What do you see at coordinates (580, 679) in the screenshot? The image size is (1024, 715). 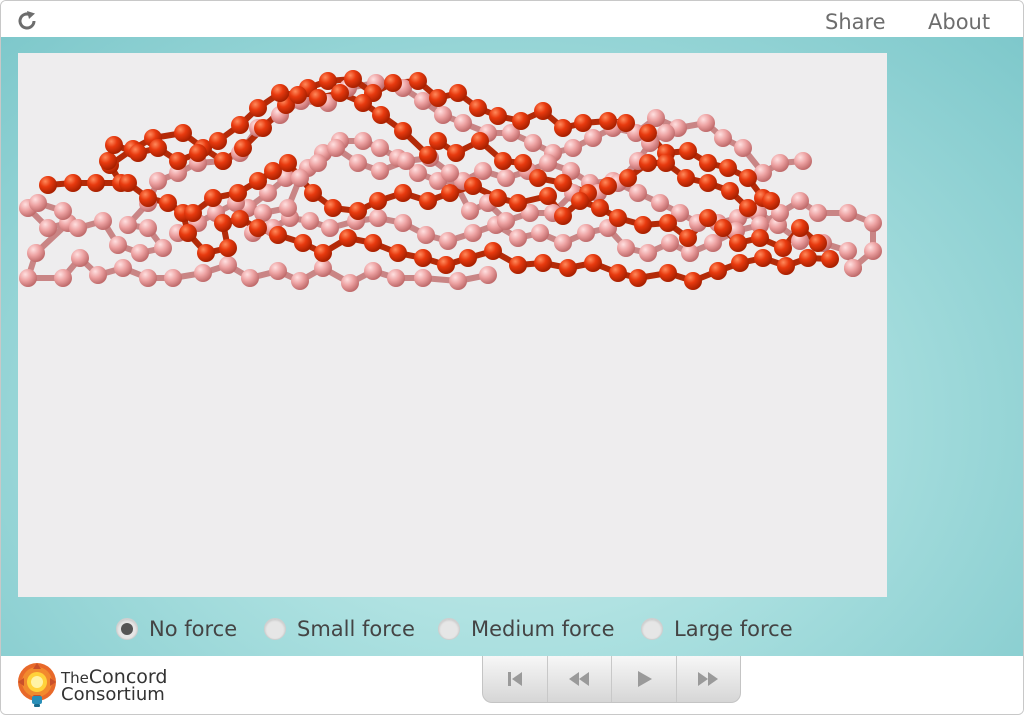 I see `step-back-button` at bounding box center [580, 679].